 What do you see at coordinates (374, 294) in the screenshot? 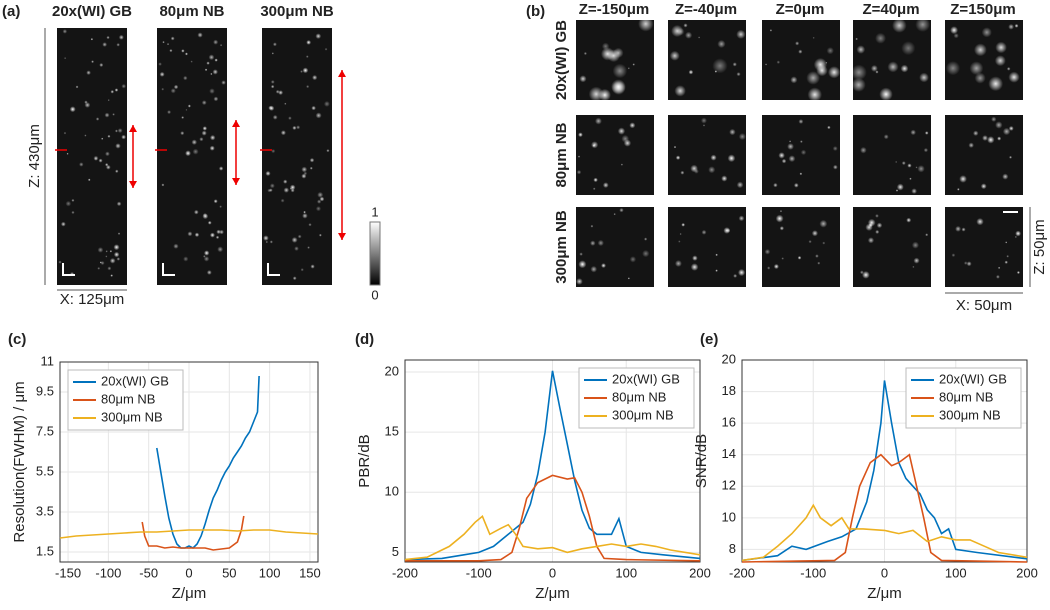
I see `colorbar-tick: 0` at bounding box center [374, 294].